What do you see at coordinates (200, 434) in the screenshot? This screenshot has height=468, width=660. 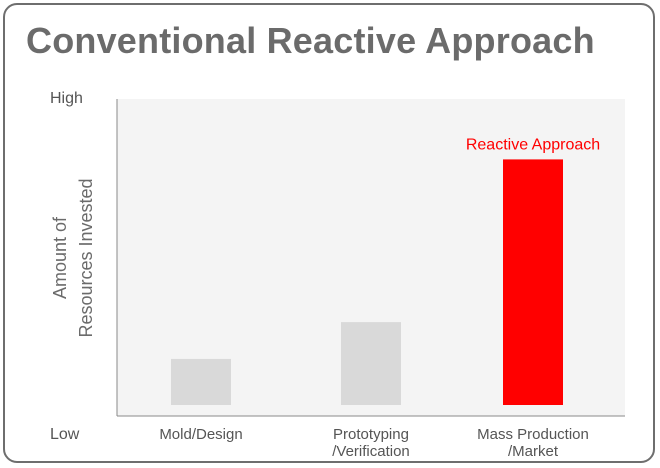 I see `x-tick-label-1-line-1: Mold/Design` at bounding box center [200, 434].